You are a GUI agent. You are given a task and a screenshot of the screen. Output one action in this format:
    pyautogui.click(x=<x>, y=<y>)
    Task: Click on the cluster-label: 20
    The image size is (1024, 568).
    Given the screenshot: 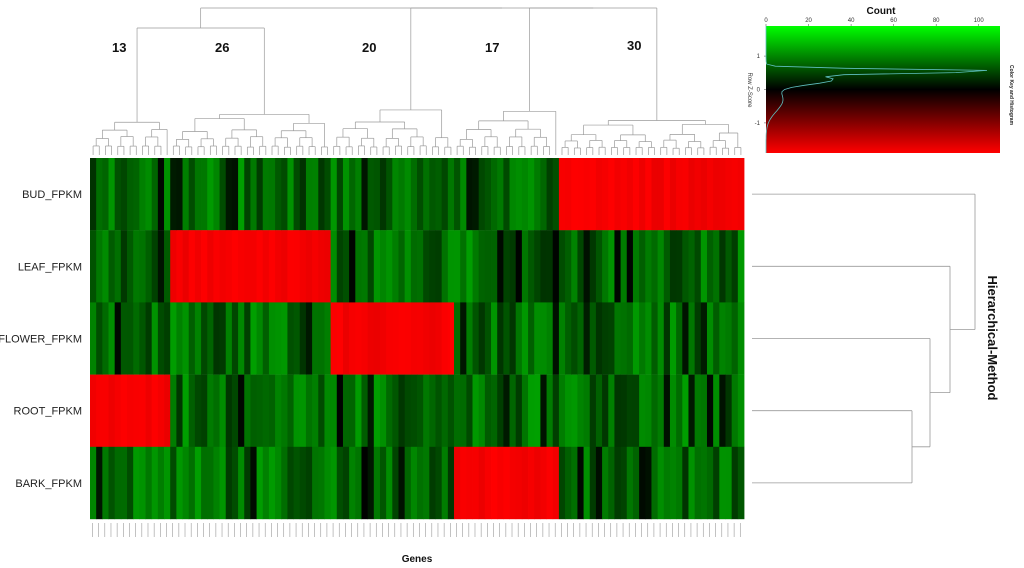 What is the action you would take?
    pyautogui.click(x=369, y=47)
    